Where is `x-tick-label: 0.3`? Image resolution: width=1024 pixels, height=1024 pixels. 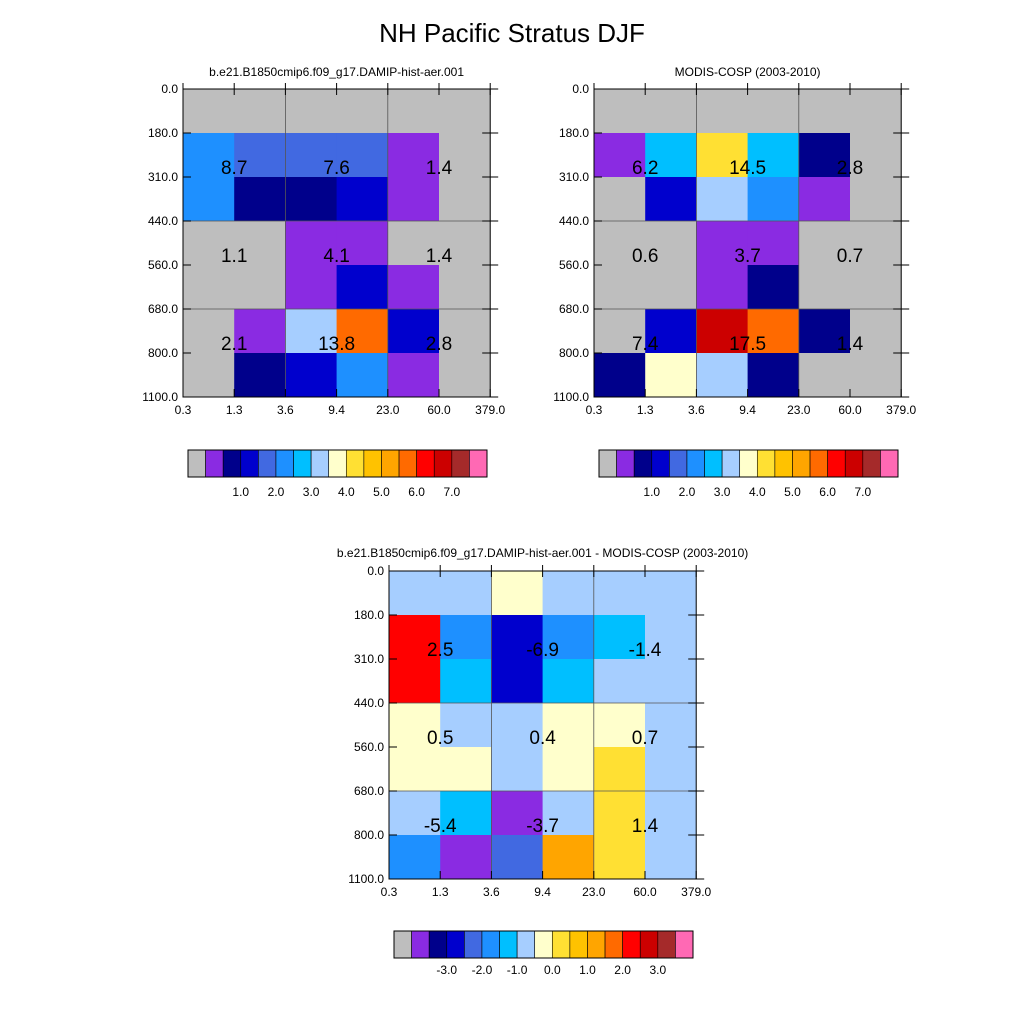
x-tick-label: 0.3 is located at coordinates (183, 410).